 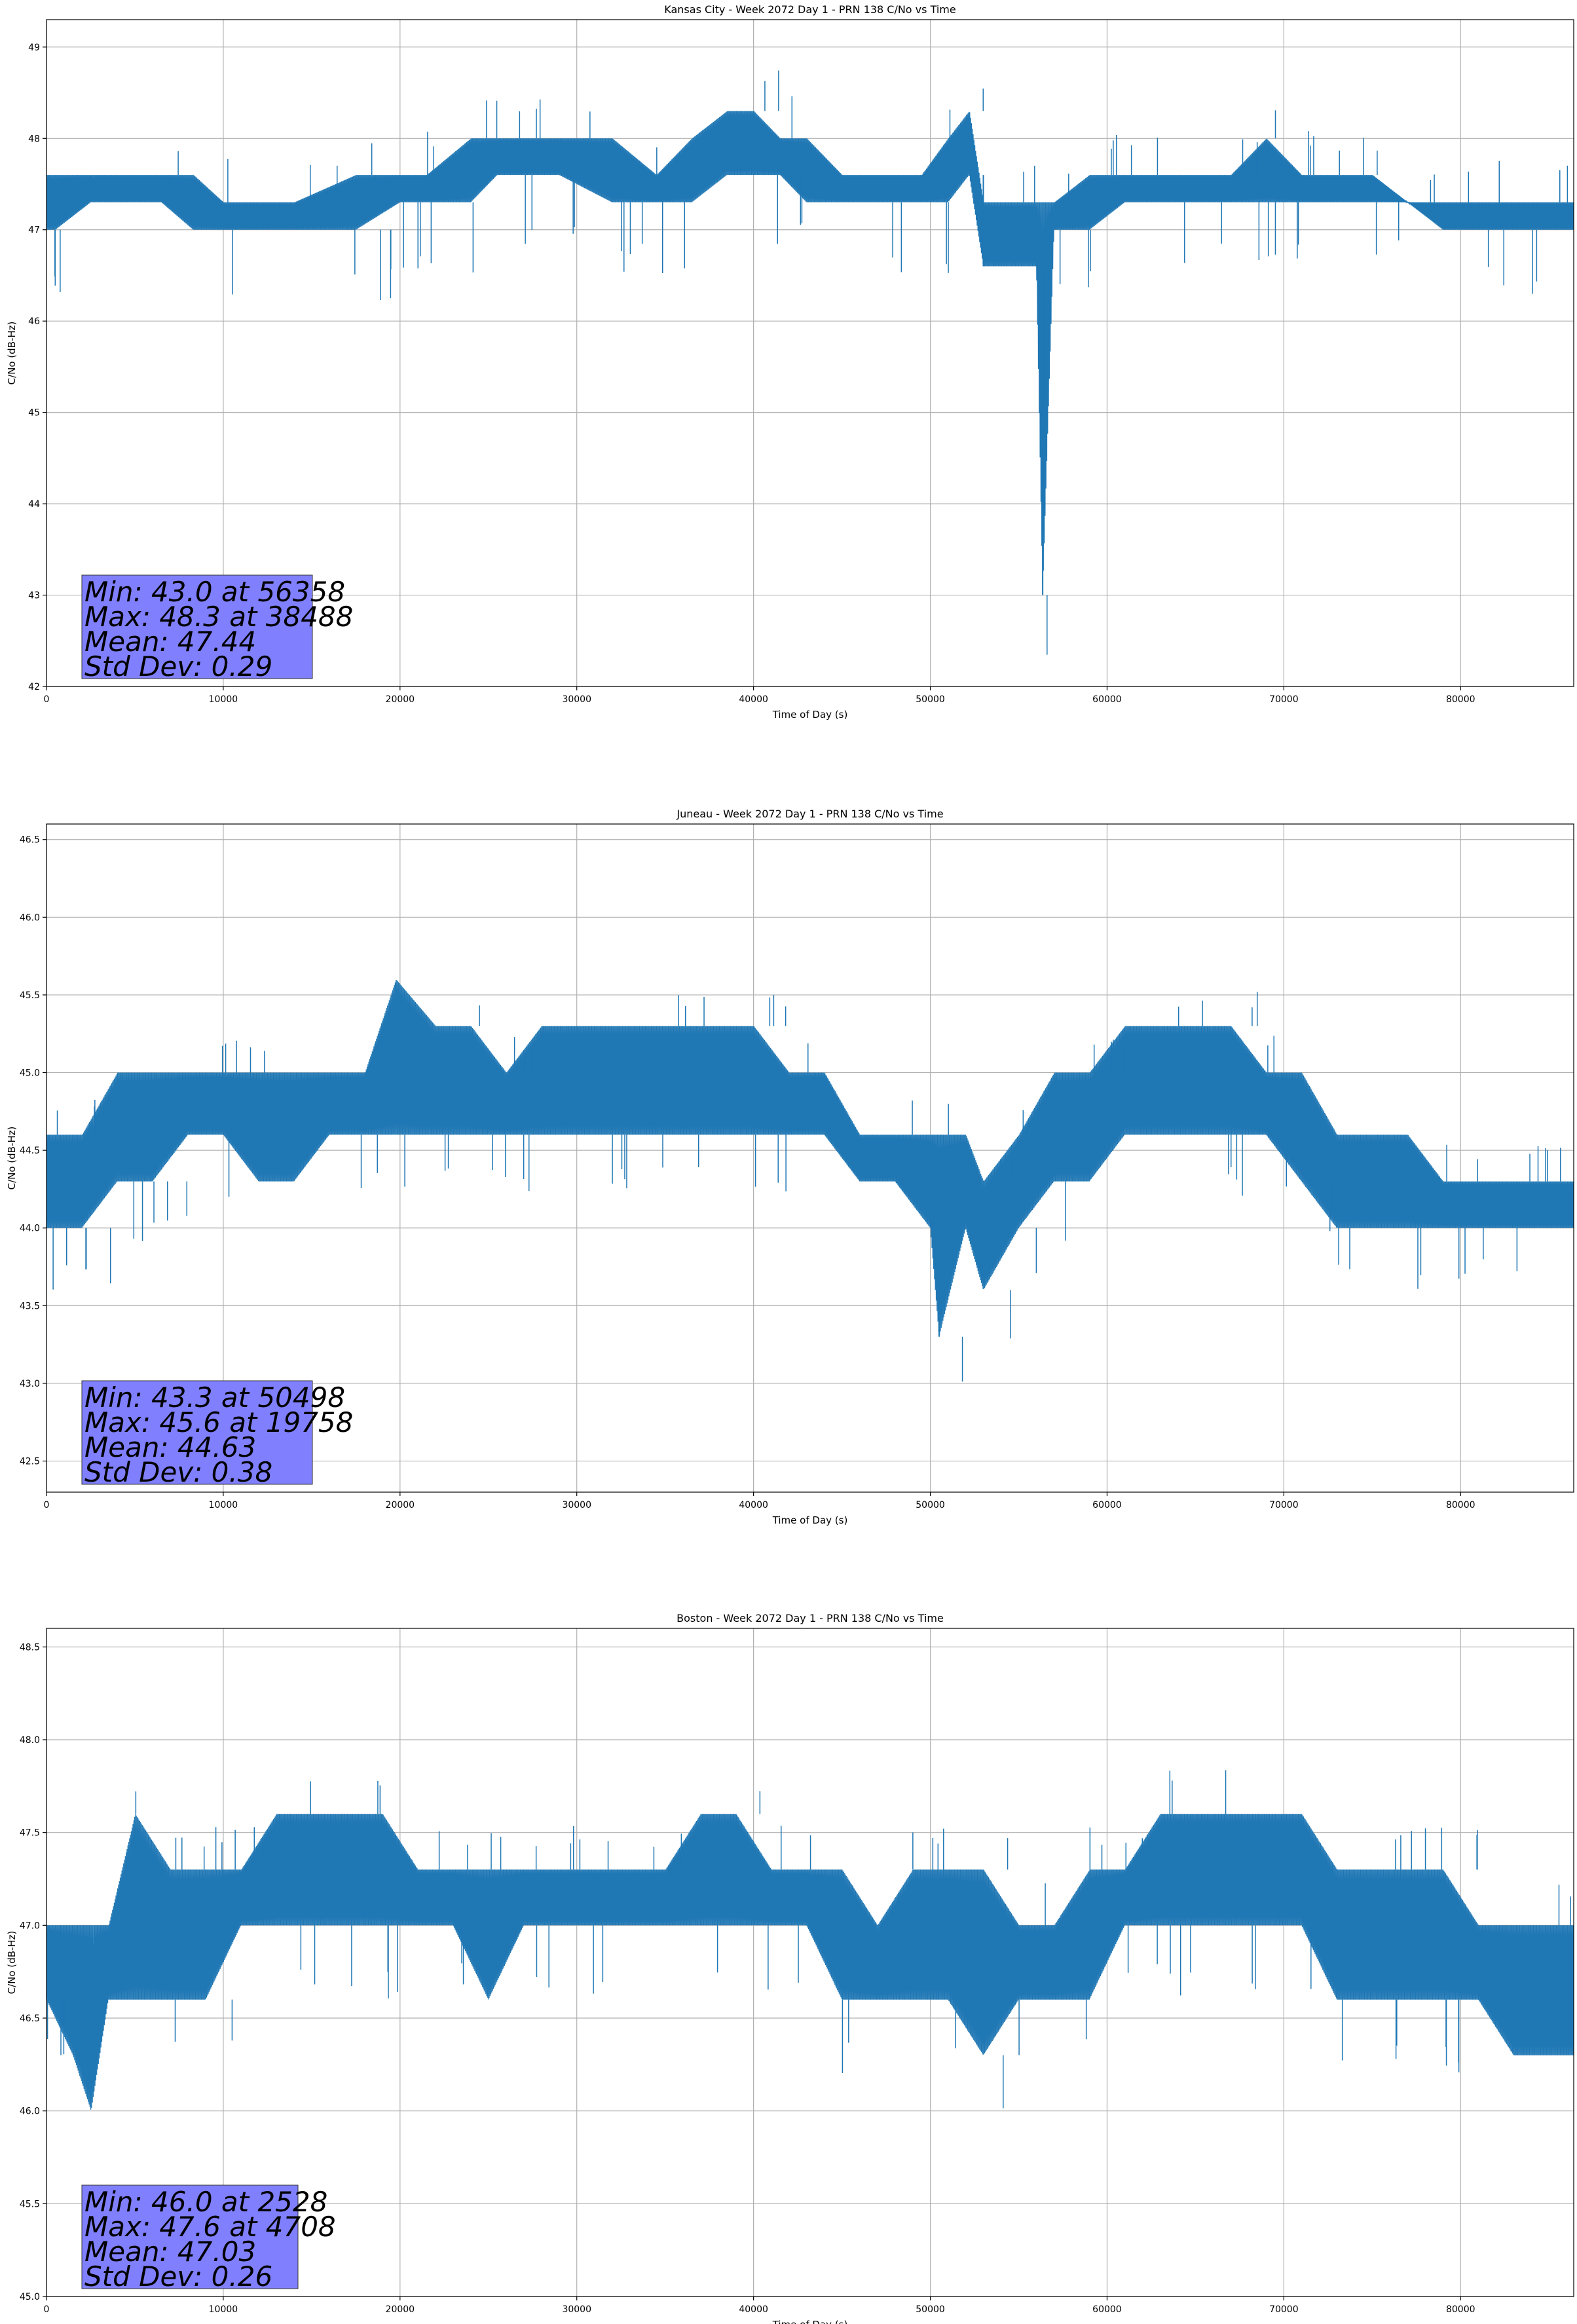 What do you see at coordinates (178, 666) in the screenshot?
I see `stats-line: Std Dev: 0.29` at bounding box center [178, 666].